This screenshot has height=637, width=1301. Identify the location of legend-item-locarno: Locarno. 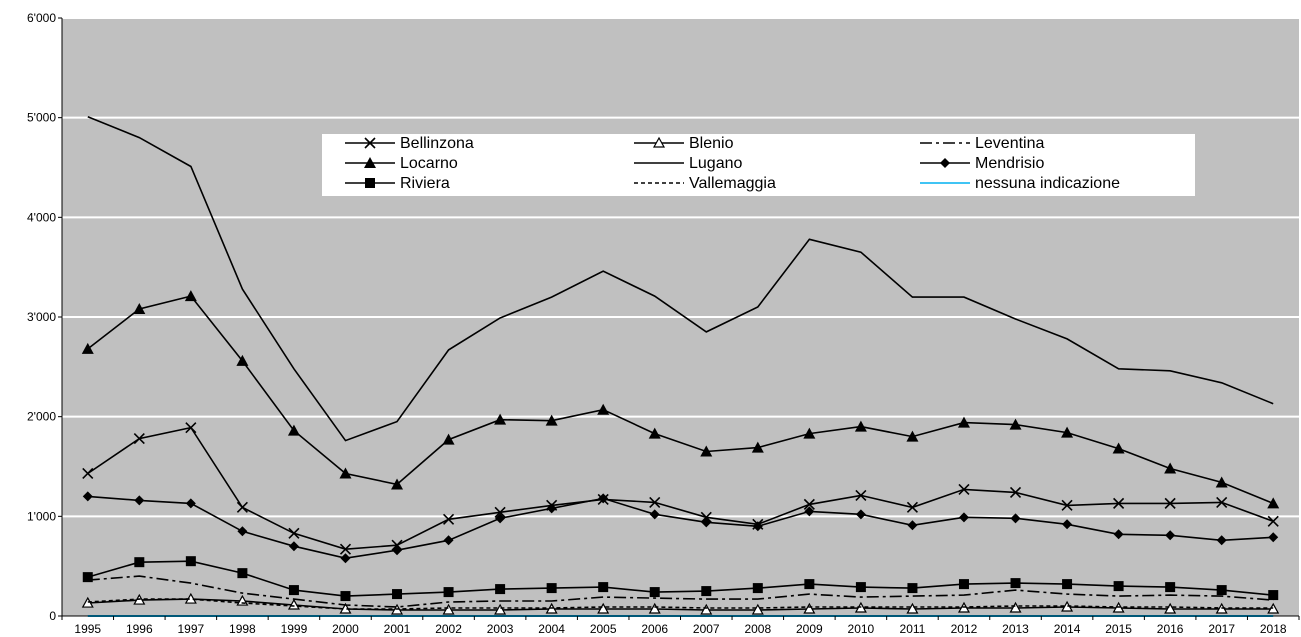
(401, 163).